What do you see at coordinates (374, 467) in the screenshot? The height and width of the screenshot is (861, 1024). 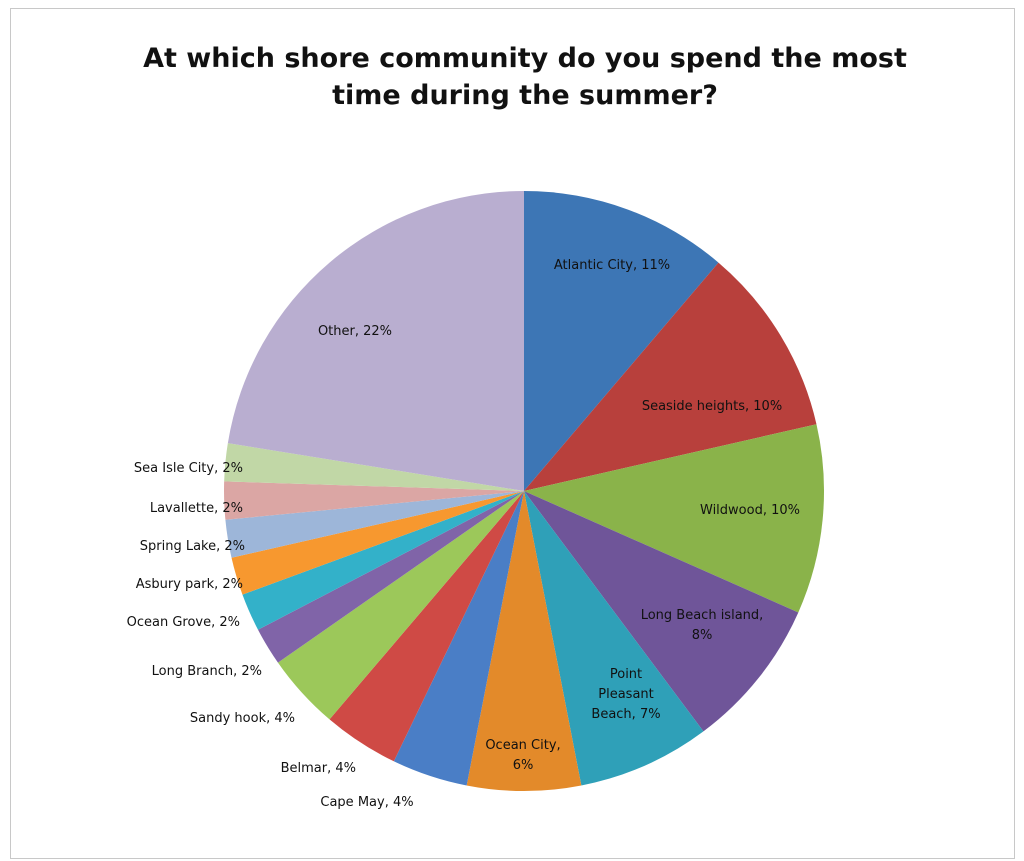 I see `pie-slice-sea-isle-city` at bounding box center [374, 467].